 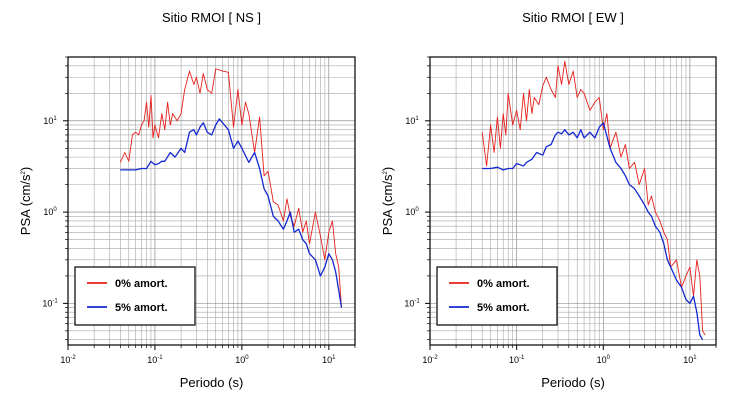 I want to click on chart-title: Sitio RMOI [ EW ], so click(x=573, y=17).